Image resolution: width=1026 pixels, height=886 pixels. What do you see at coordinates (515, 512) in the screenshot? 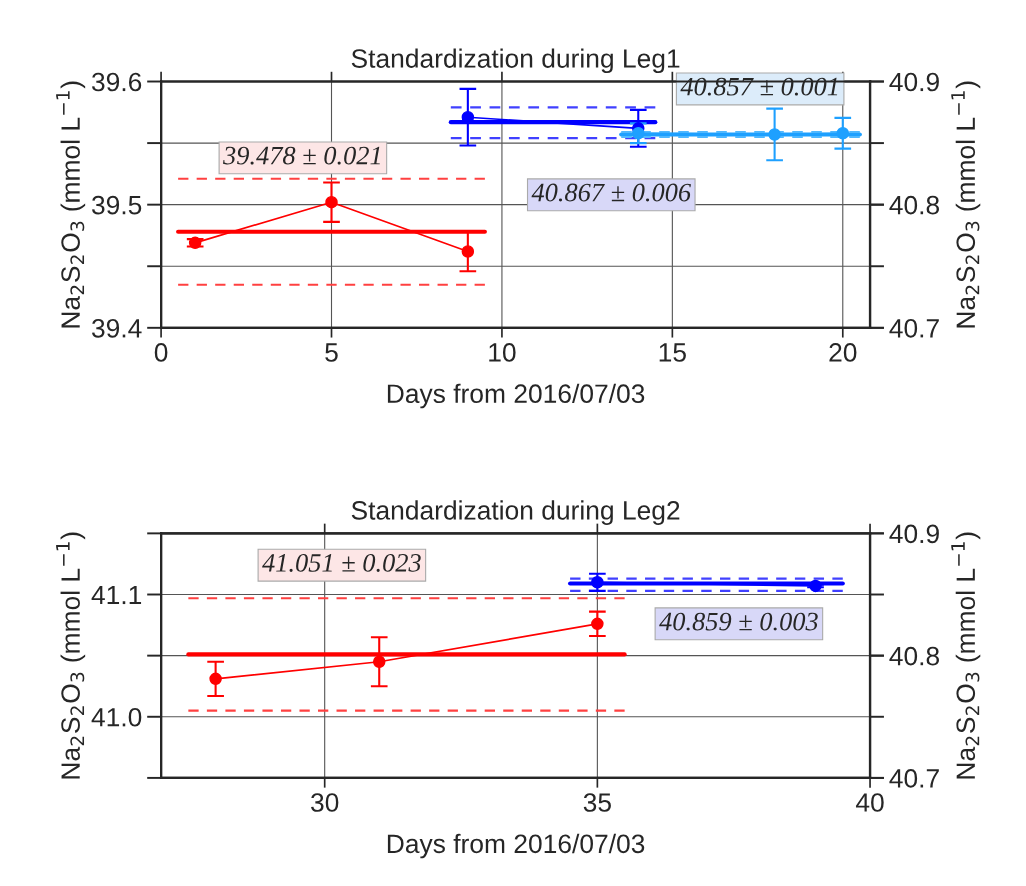
I see `chart-title: Standardization during Leg2` at bounding box center [515, 512].